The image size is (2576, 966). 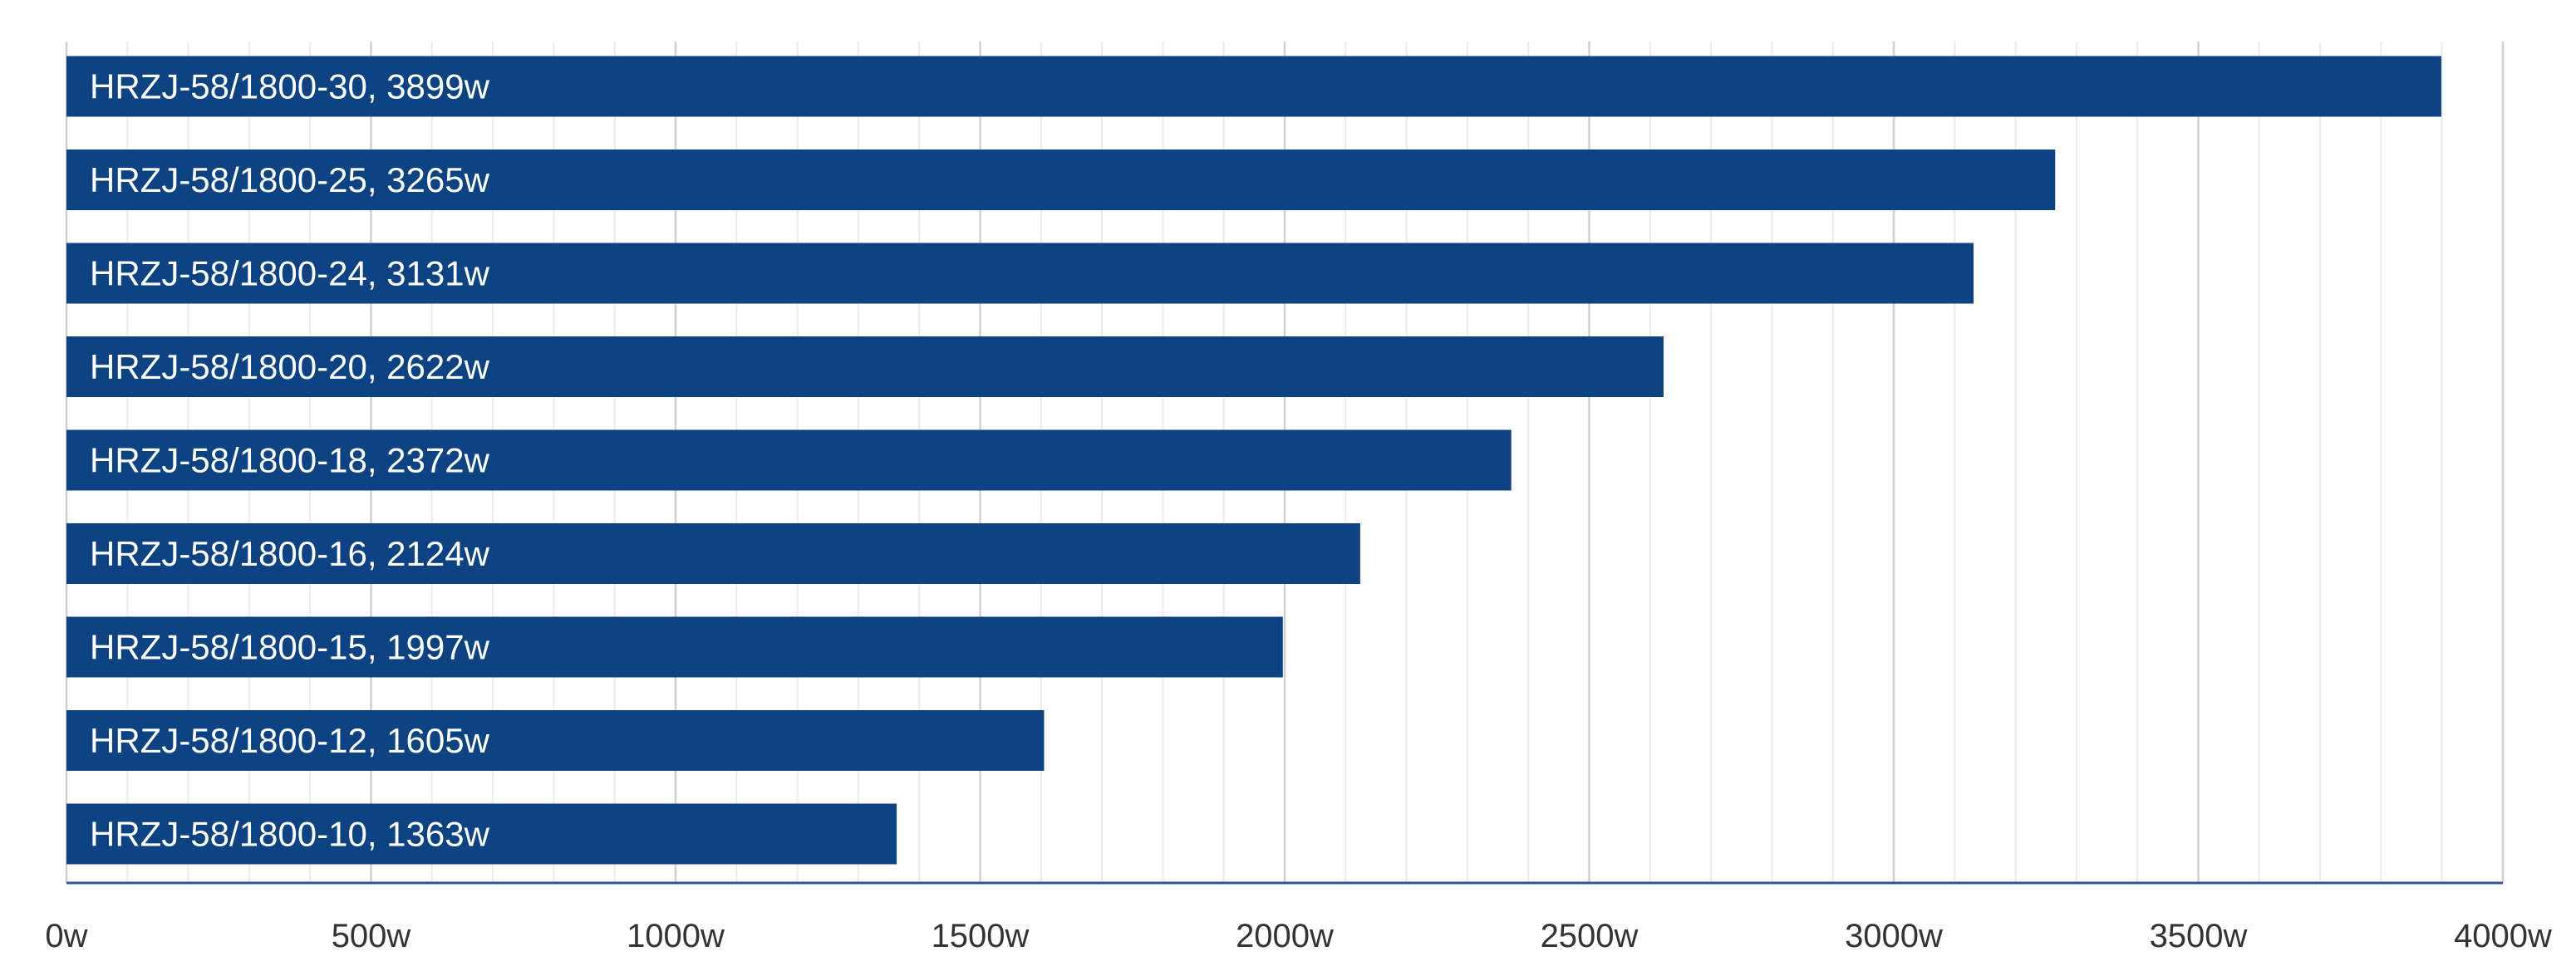 What do you see at coordinates (290, 647) in the screenshot?
I see `bar-label: HRZJ-58/1800-15, 1997w` at bounding box center [290, 647].